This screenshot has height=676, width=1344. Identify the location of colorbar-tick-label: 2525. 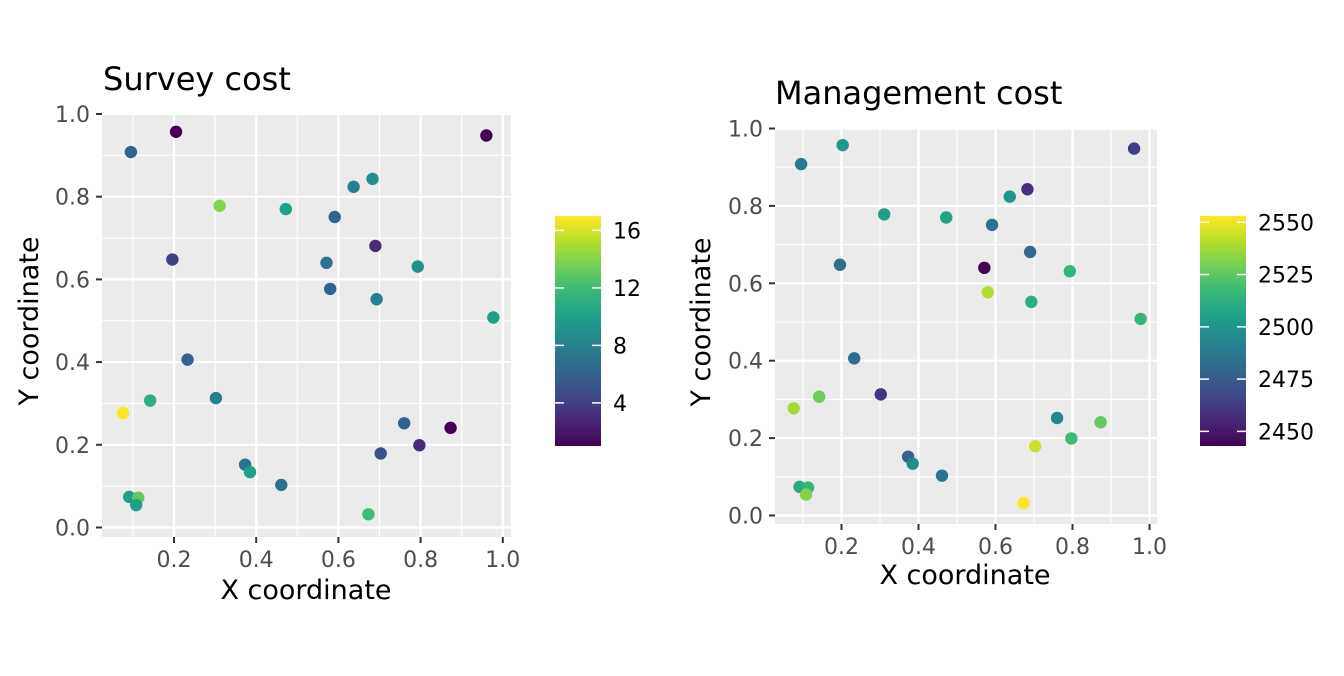
(1286, 276).